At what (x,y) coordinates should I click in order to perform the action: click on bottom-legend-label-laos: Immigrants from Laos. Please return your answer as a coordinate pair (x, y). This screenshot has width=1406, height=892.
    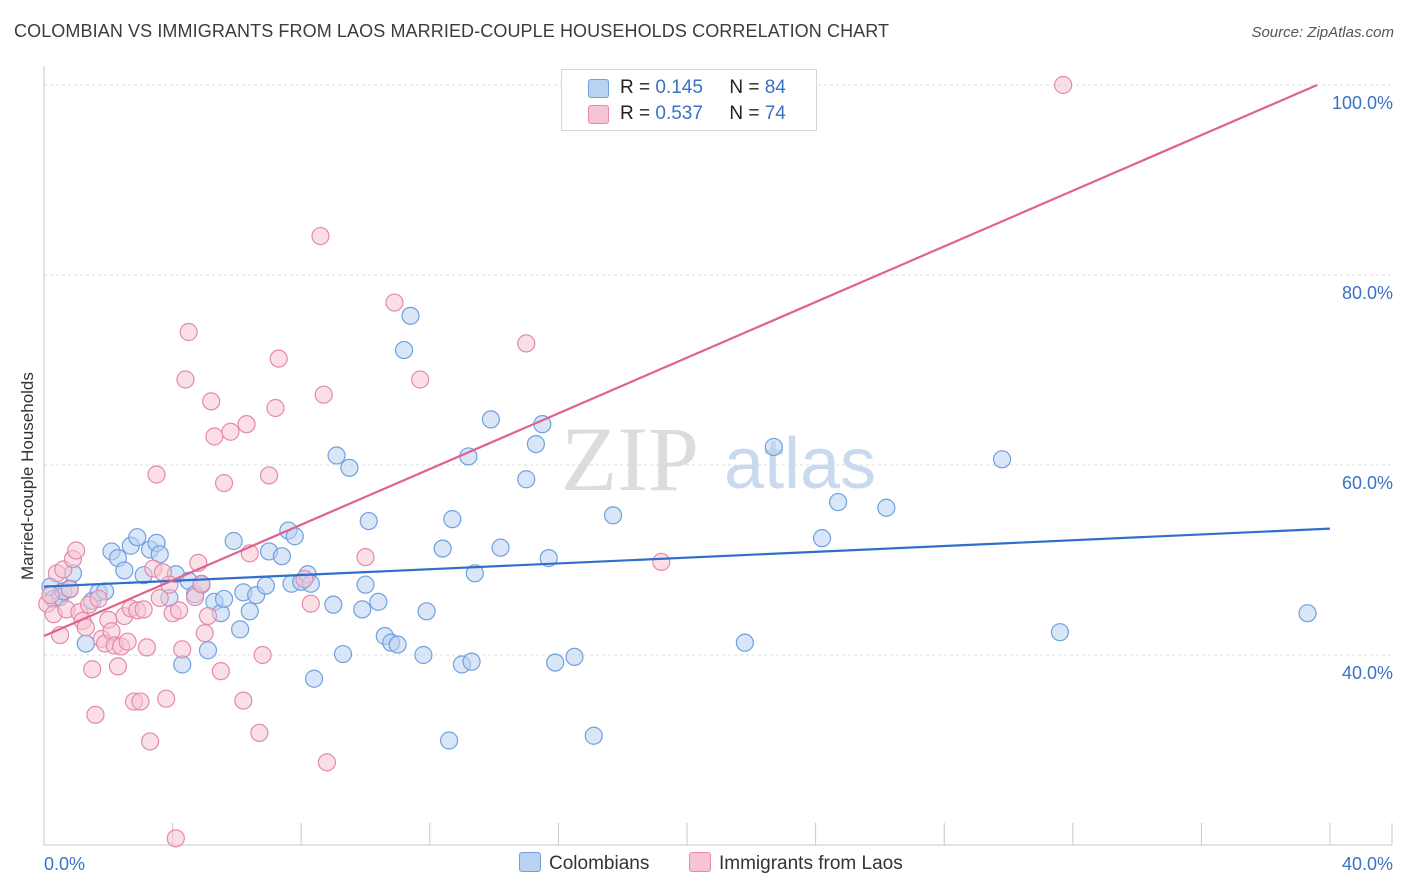
    Looking at the image, I should click on (811, 863).